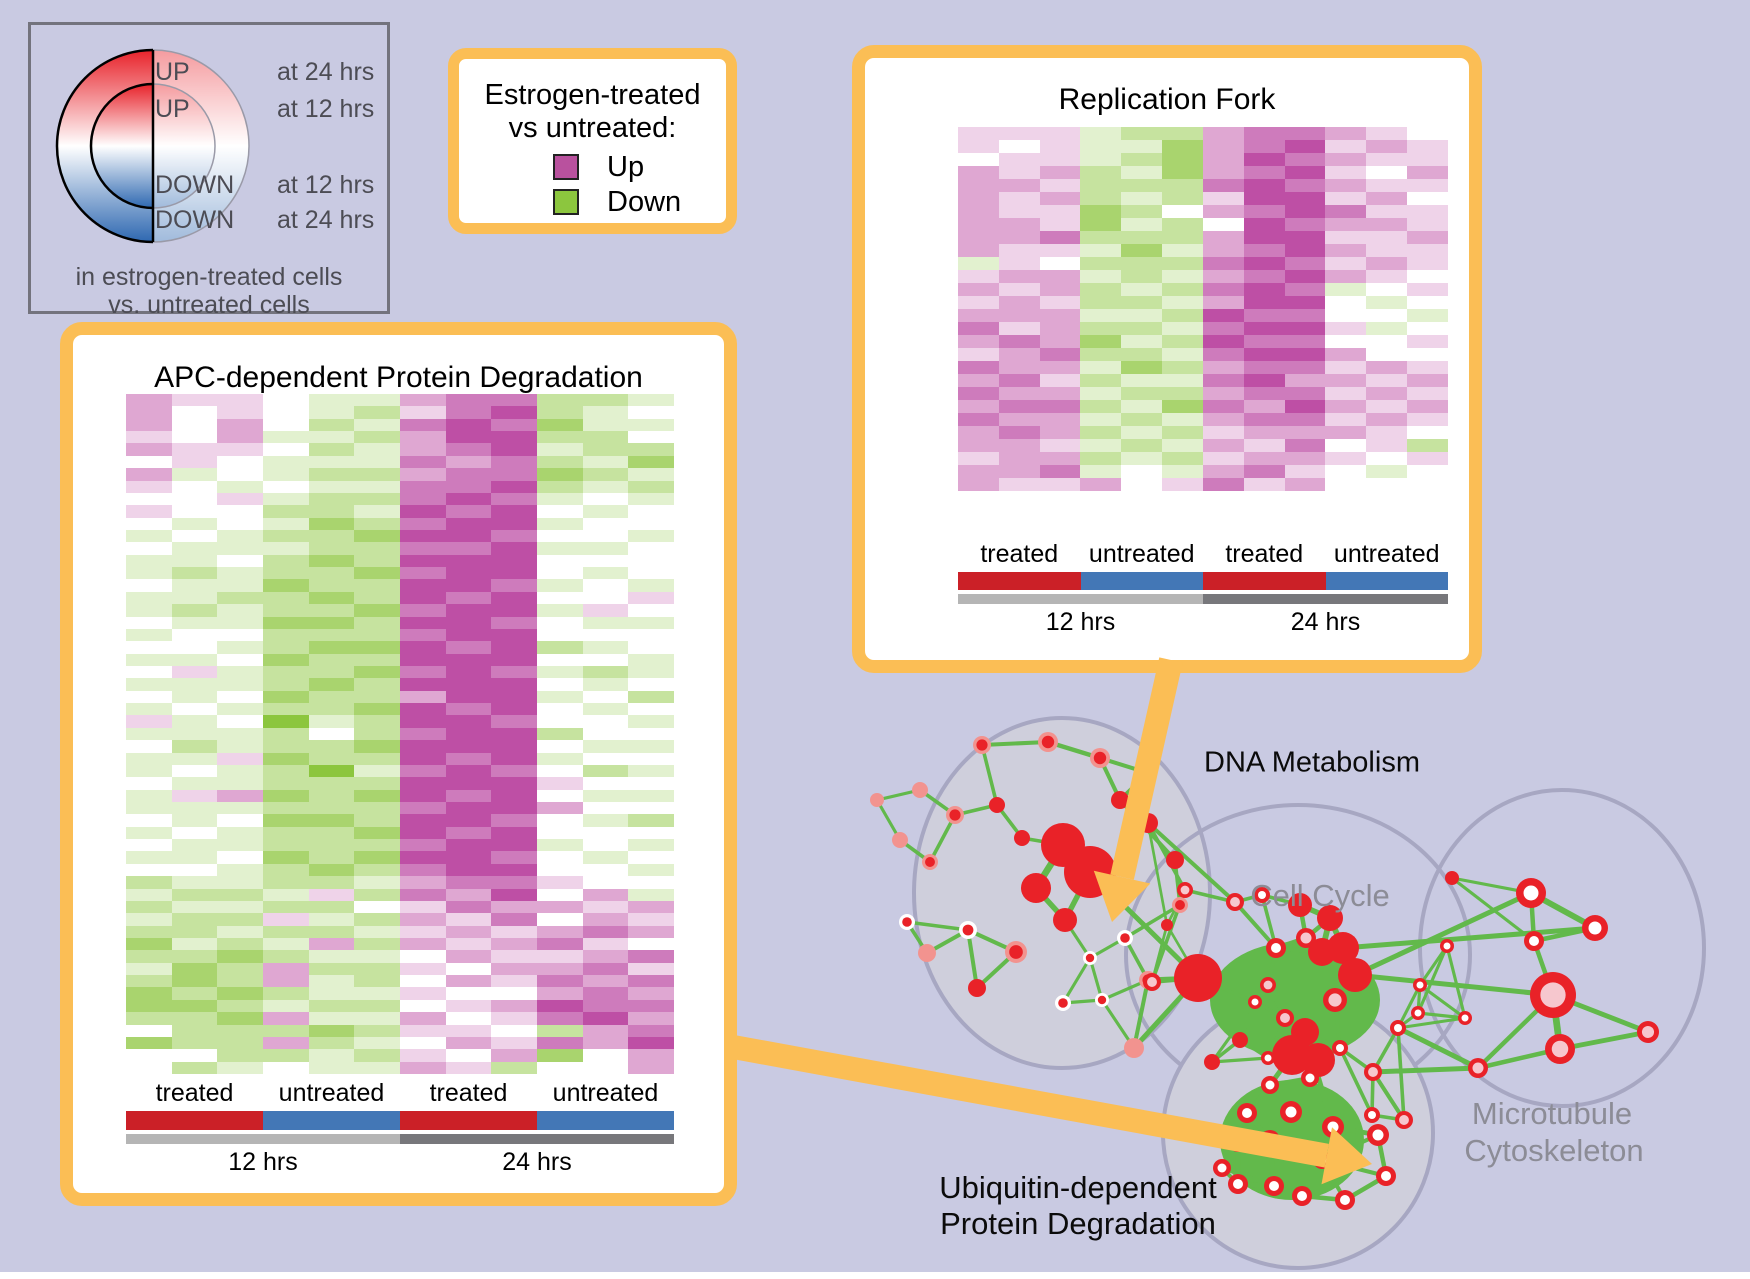 Image resolution: width=1750 pixels, height=1279 pixels. I want to click on outer-ring-outline-right, so click(201, 146).